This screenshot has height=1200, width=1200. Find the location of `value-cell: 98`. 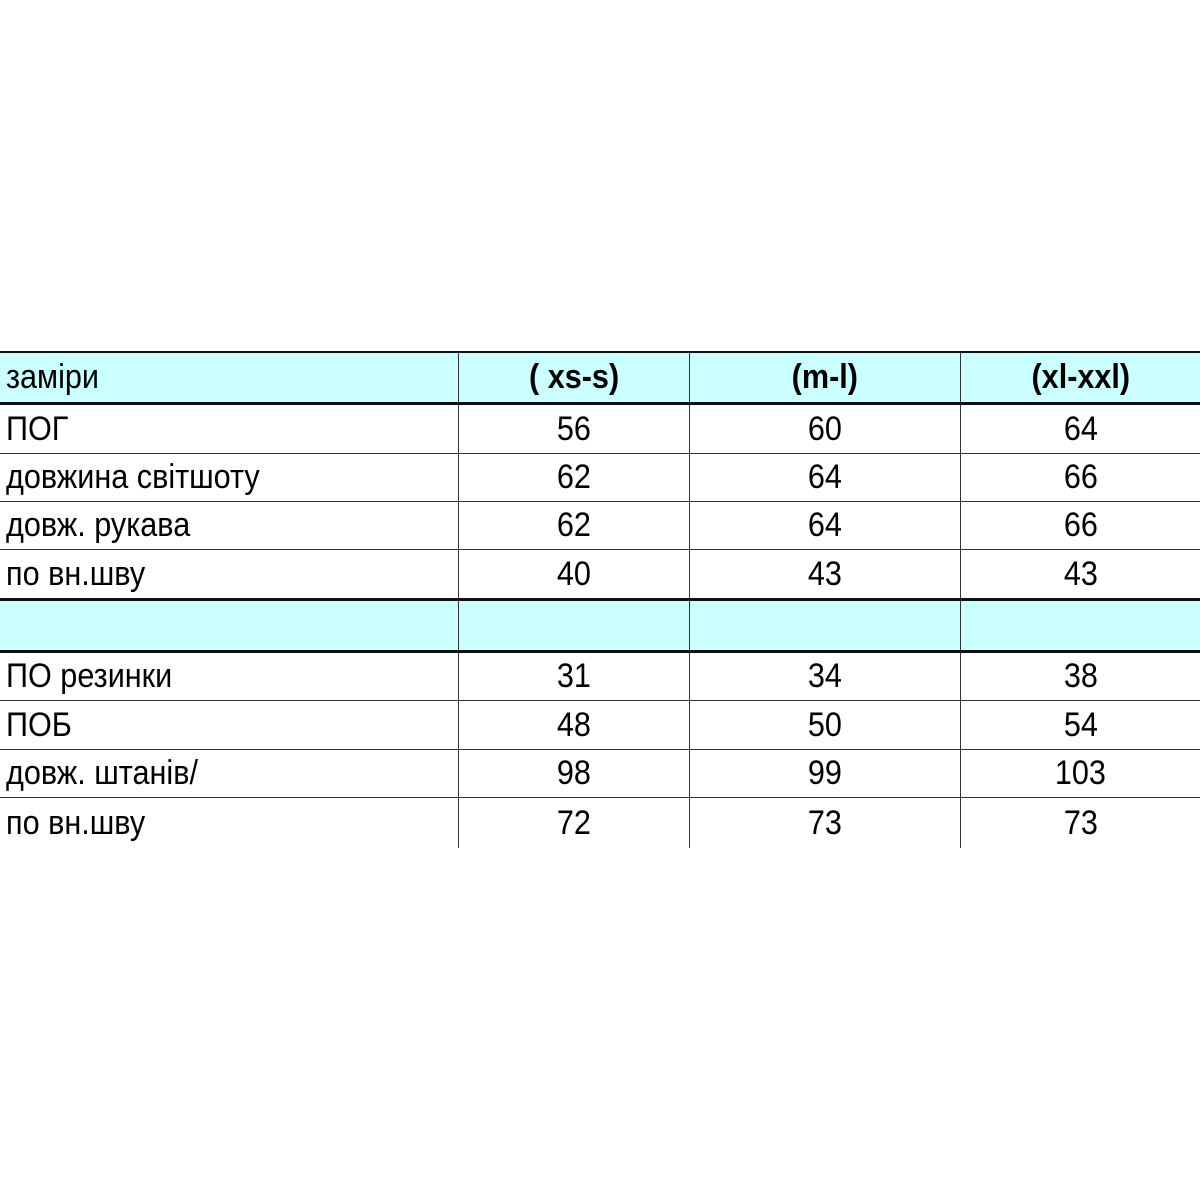

value-cell: 98 is located at coordinates (574, 773).